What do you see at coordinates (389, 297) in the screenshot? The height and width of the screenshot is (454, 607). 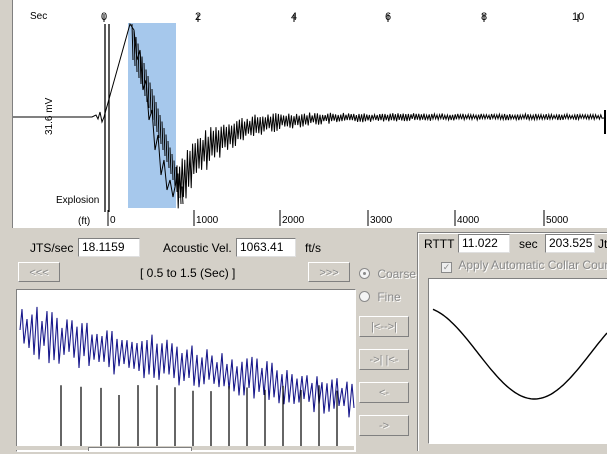 I see `fine-label: Fine` at bounding box center [389, 297].